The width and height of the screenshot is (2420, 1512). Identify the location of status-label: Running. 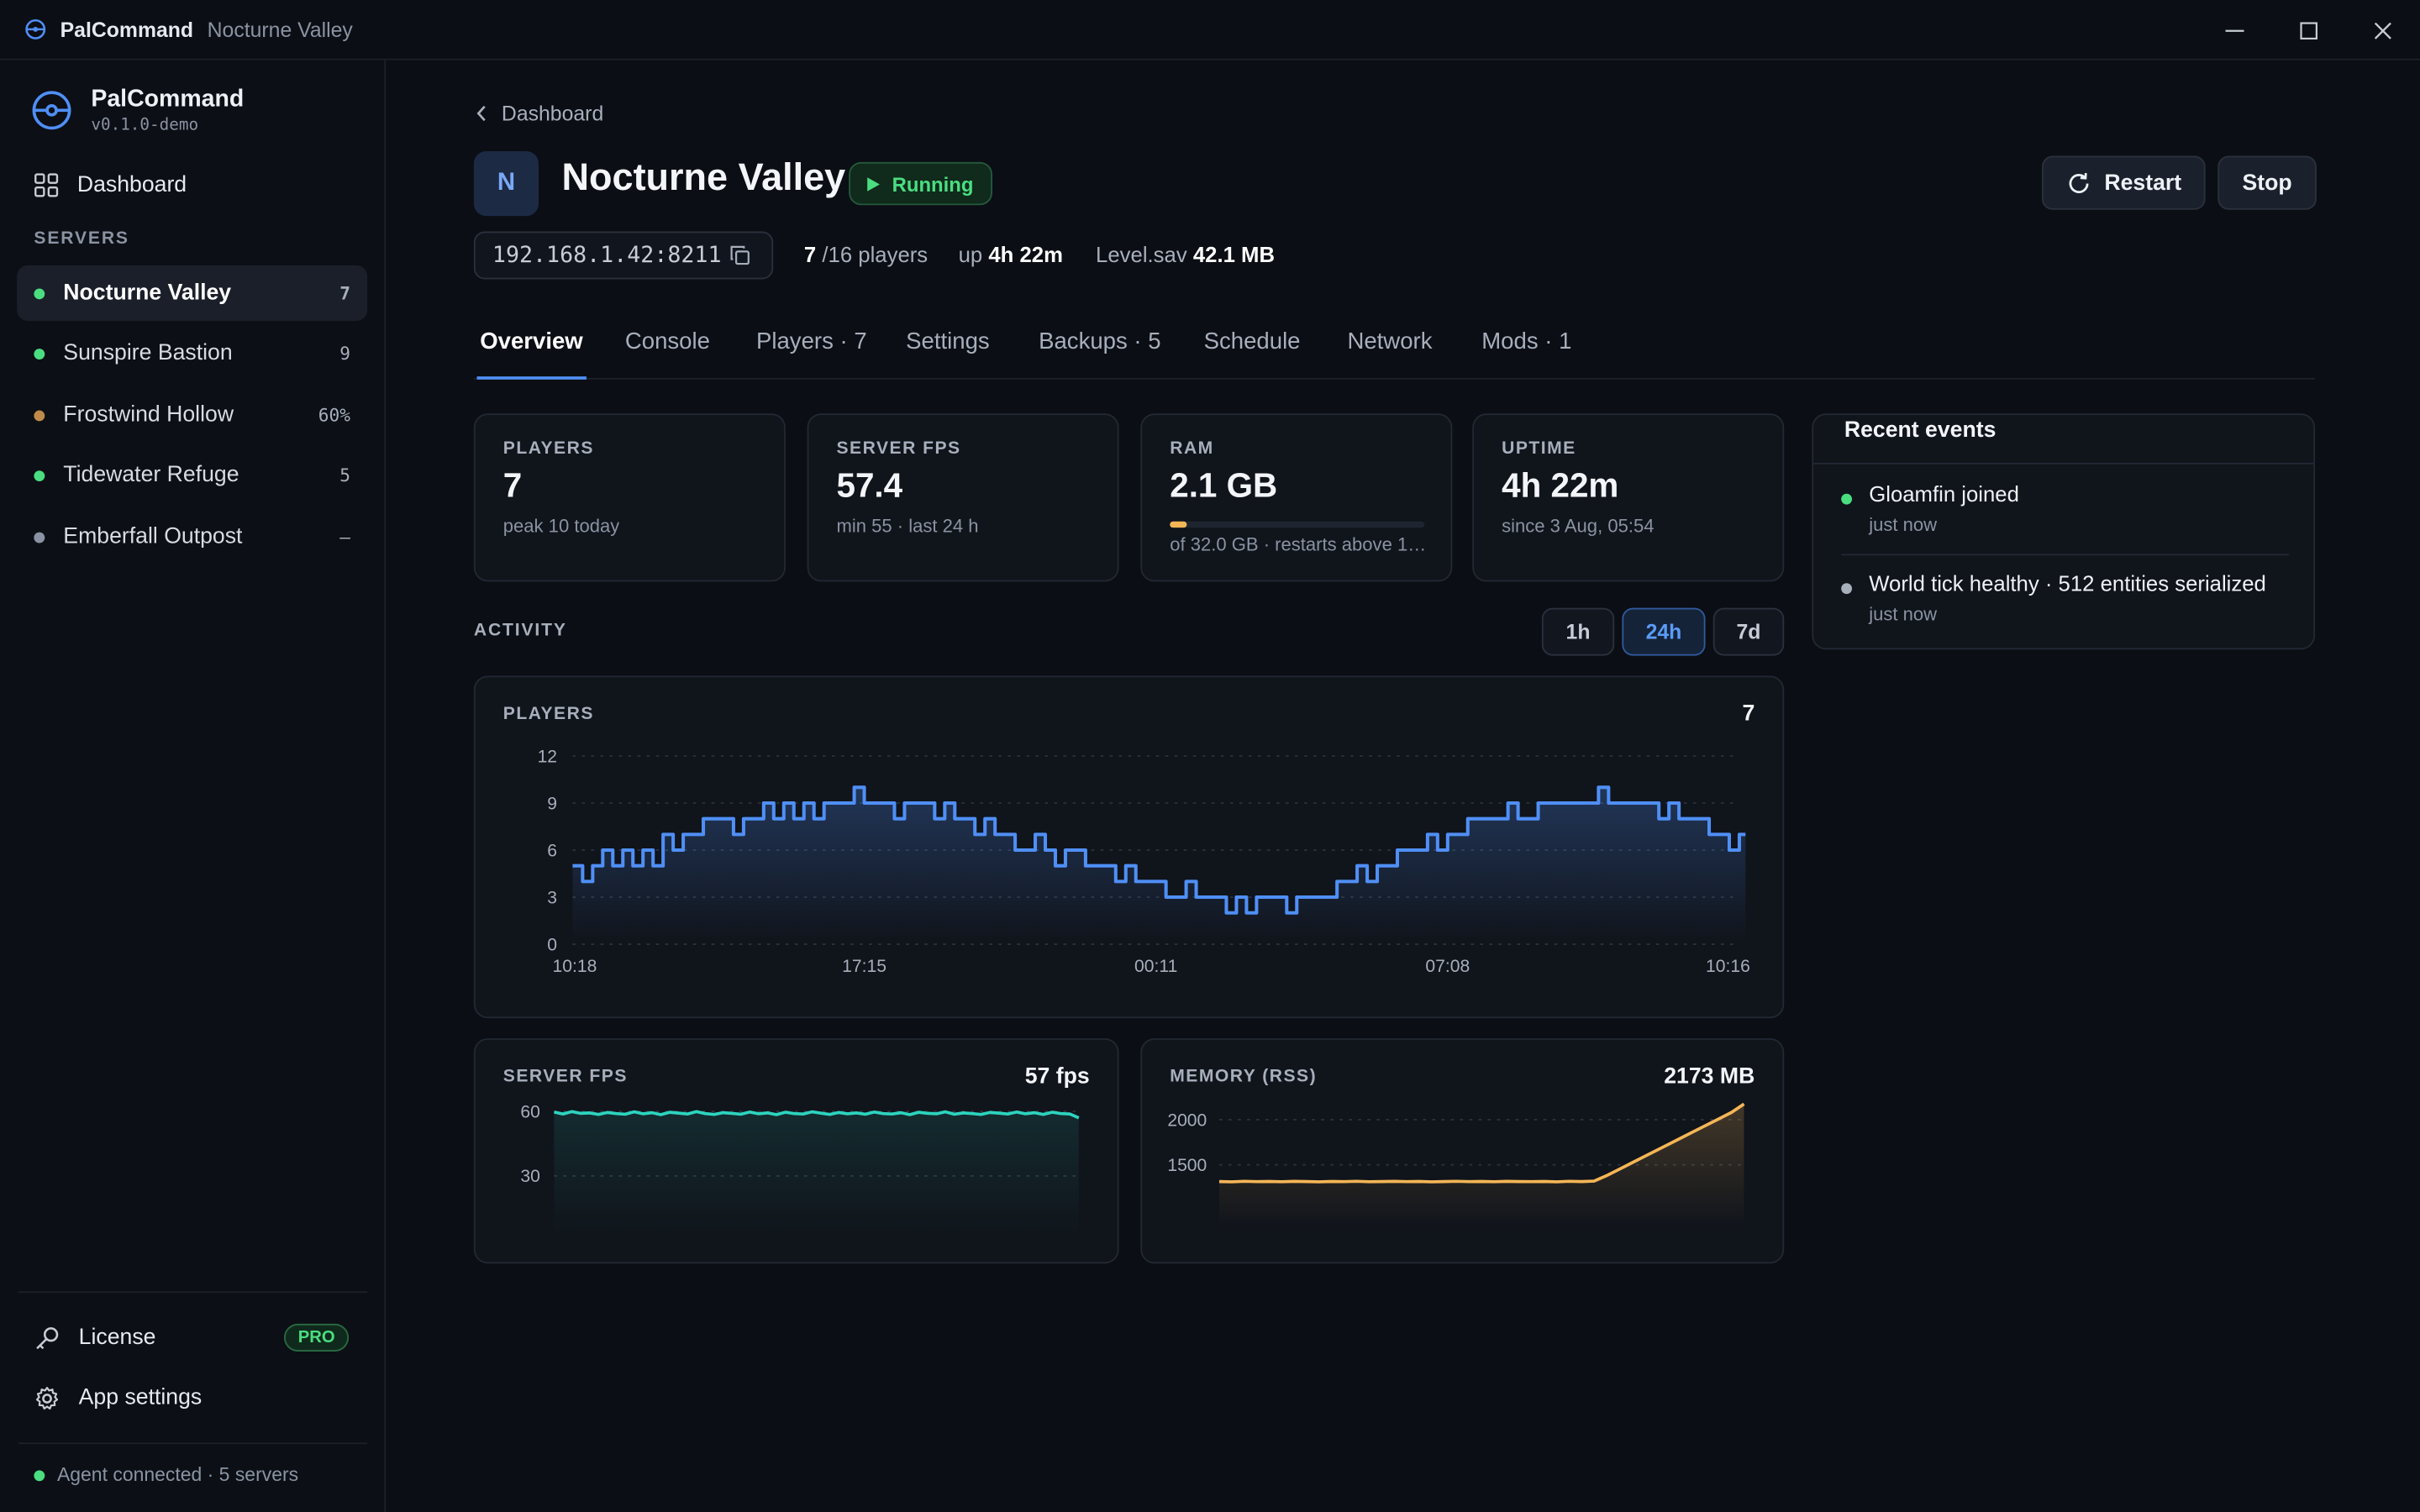
(933, 183).